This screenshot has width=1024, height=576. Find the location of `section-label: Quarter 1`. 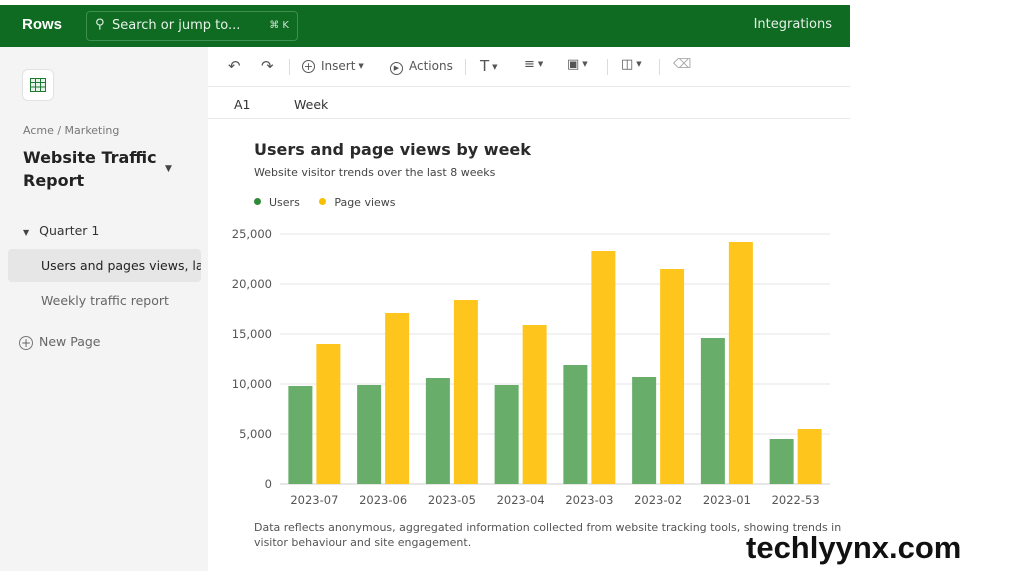

section-label: Quarter 1 is located at coordinates (69, 230).